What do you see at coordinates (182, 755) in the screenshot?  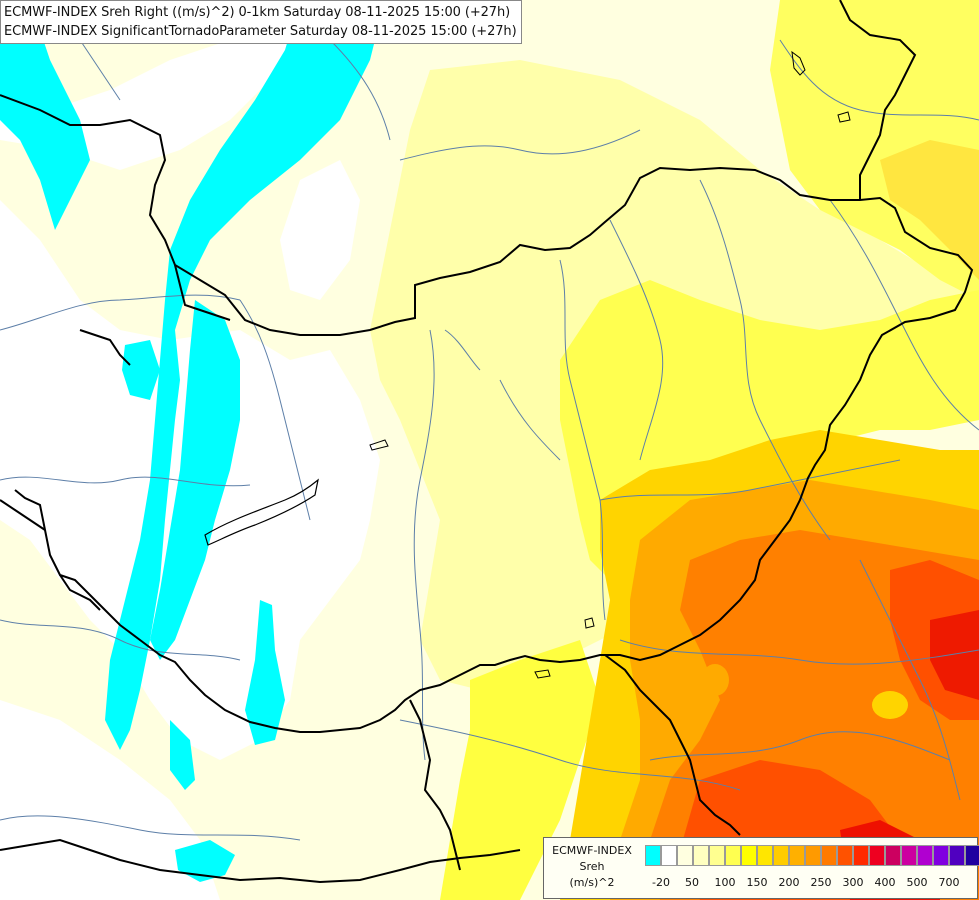 I see `field-cyan-drop` at bounding box center [182, 755].